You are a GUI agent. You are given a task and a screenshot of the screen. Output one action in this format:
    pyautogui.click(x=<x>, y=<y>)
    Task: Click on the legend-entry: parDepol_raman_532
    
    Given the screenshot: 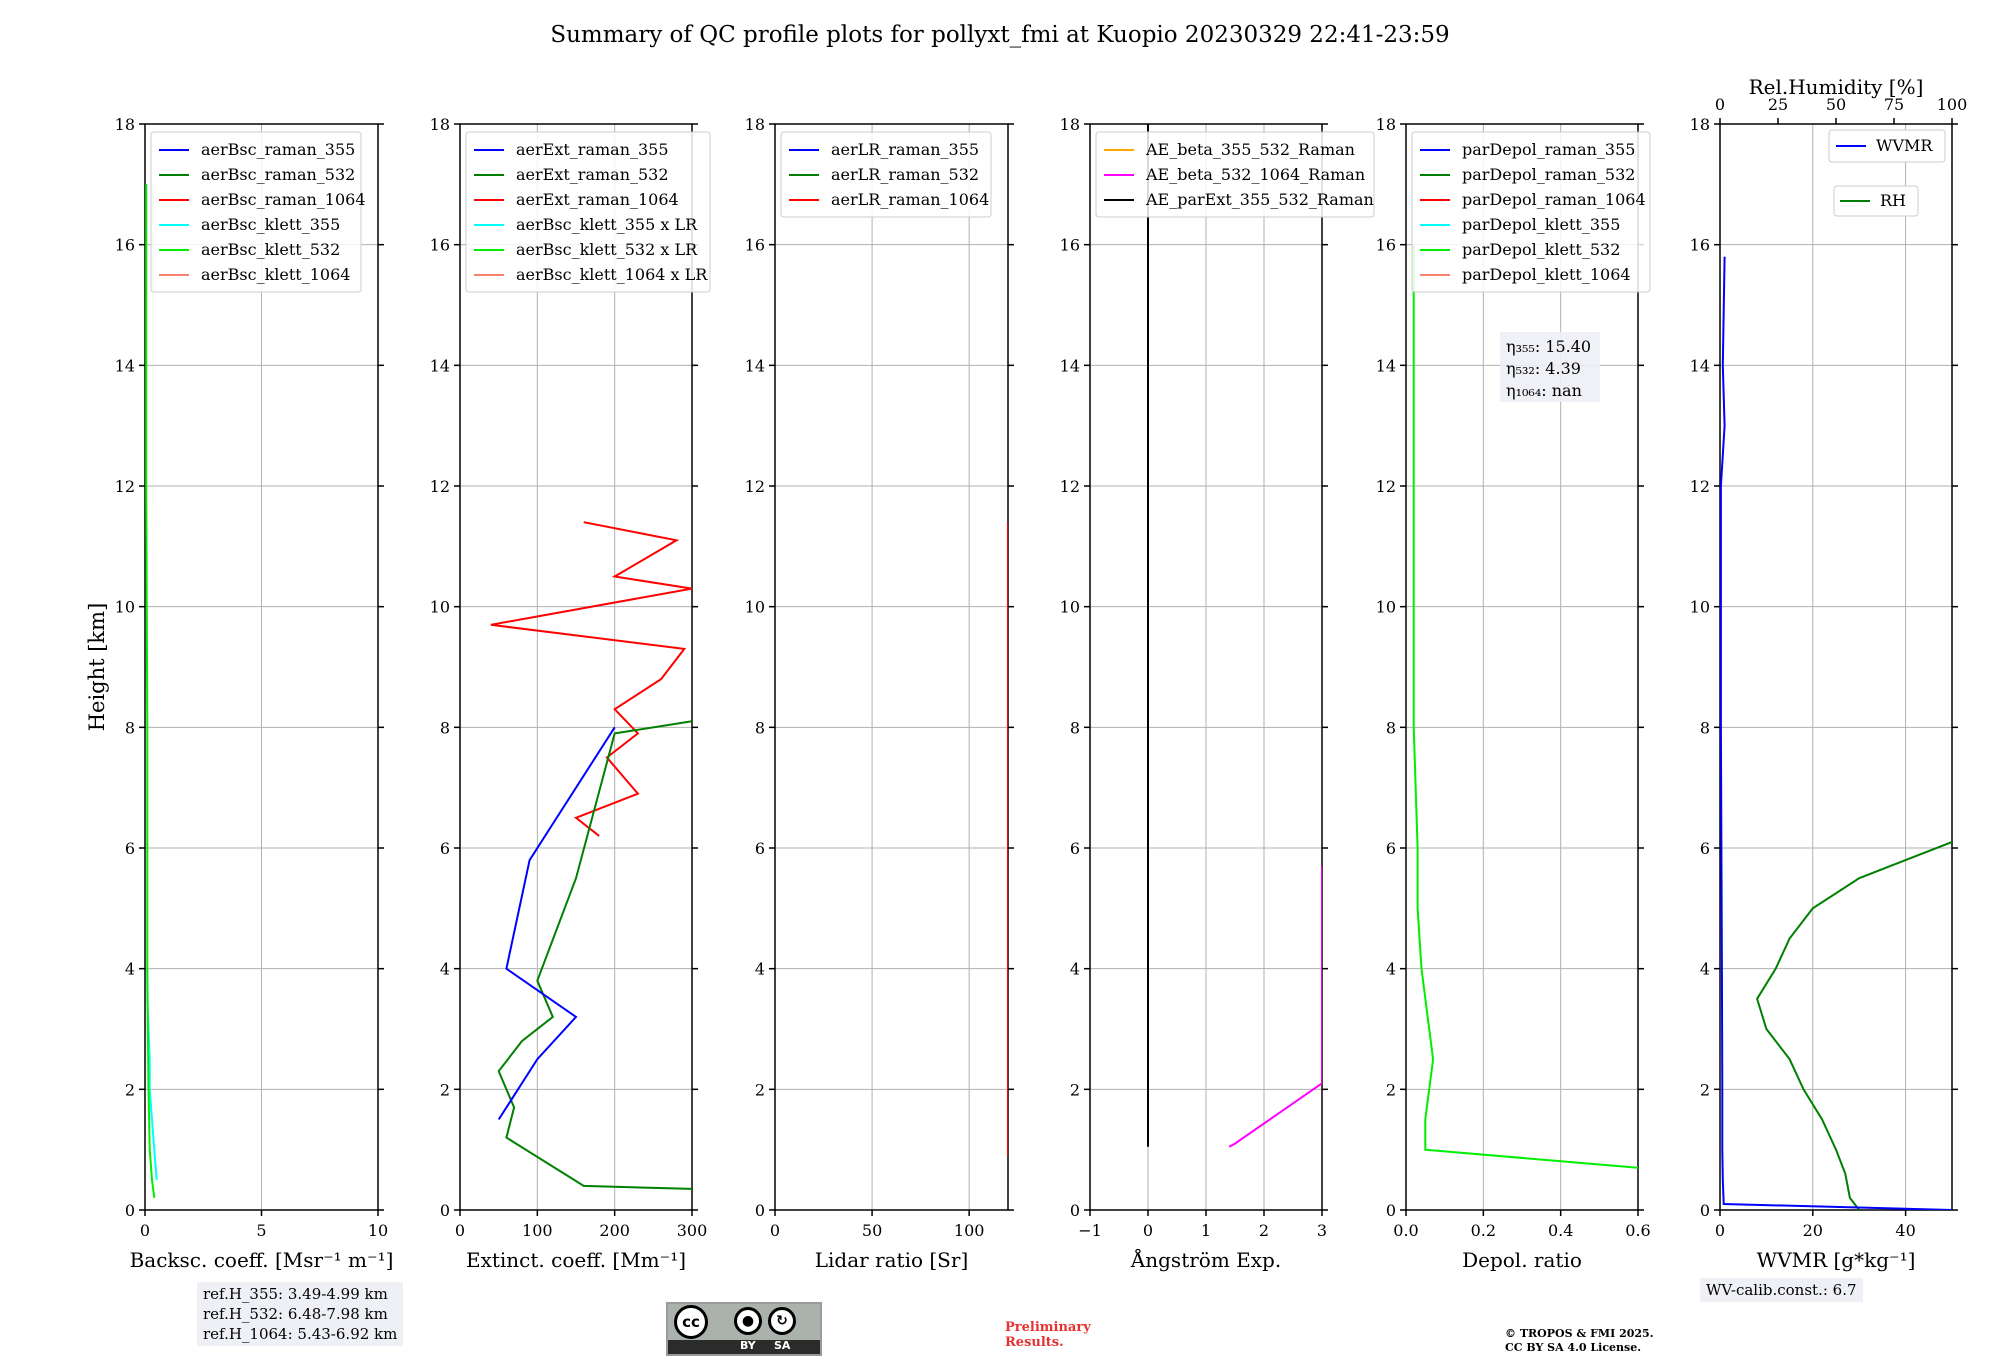 What is the action you would take?
    pyautogui.click(x=1548, y=174)
    